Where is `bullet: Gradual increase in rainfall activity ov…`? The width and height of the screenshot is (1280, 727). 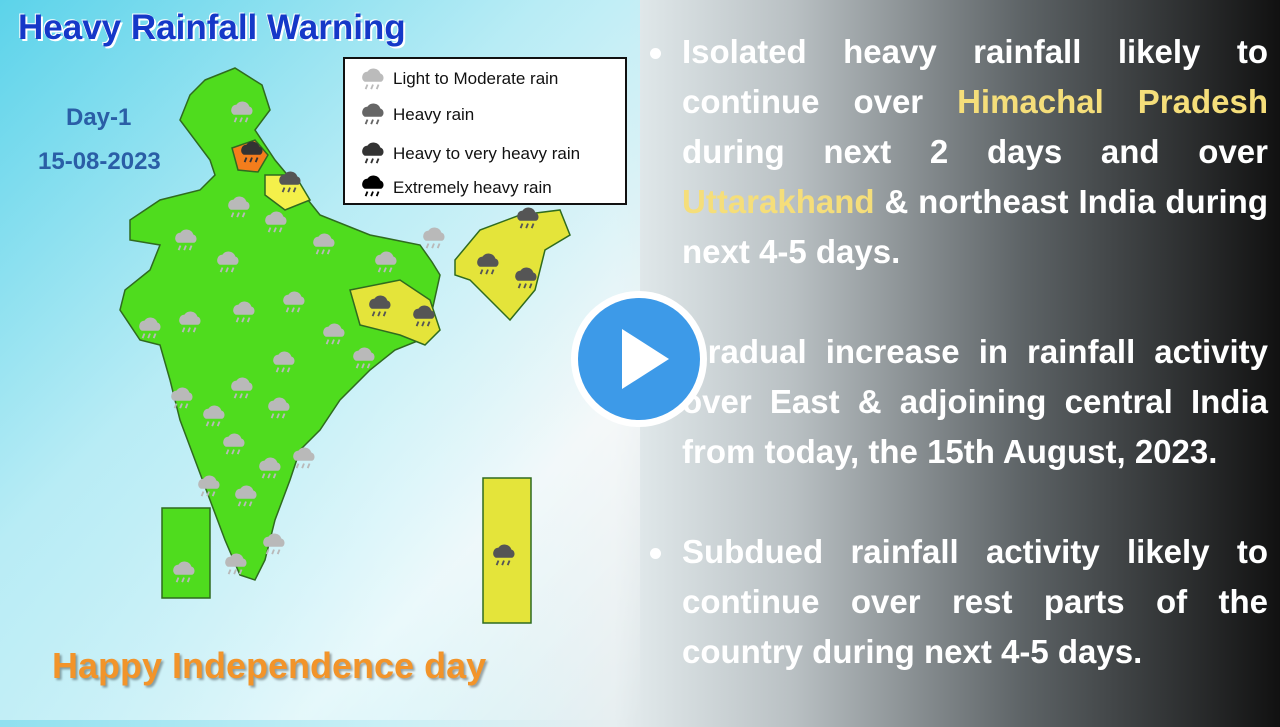
bullet: Gradual increase in rainfall activity ov… is located at coordinates (959, 402).